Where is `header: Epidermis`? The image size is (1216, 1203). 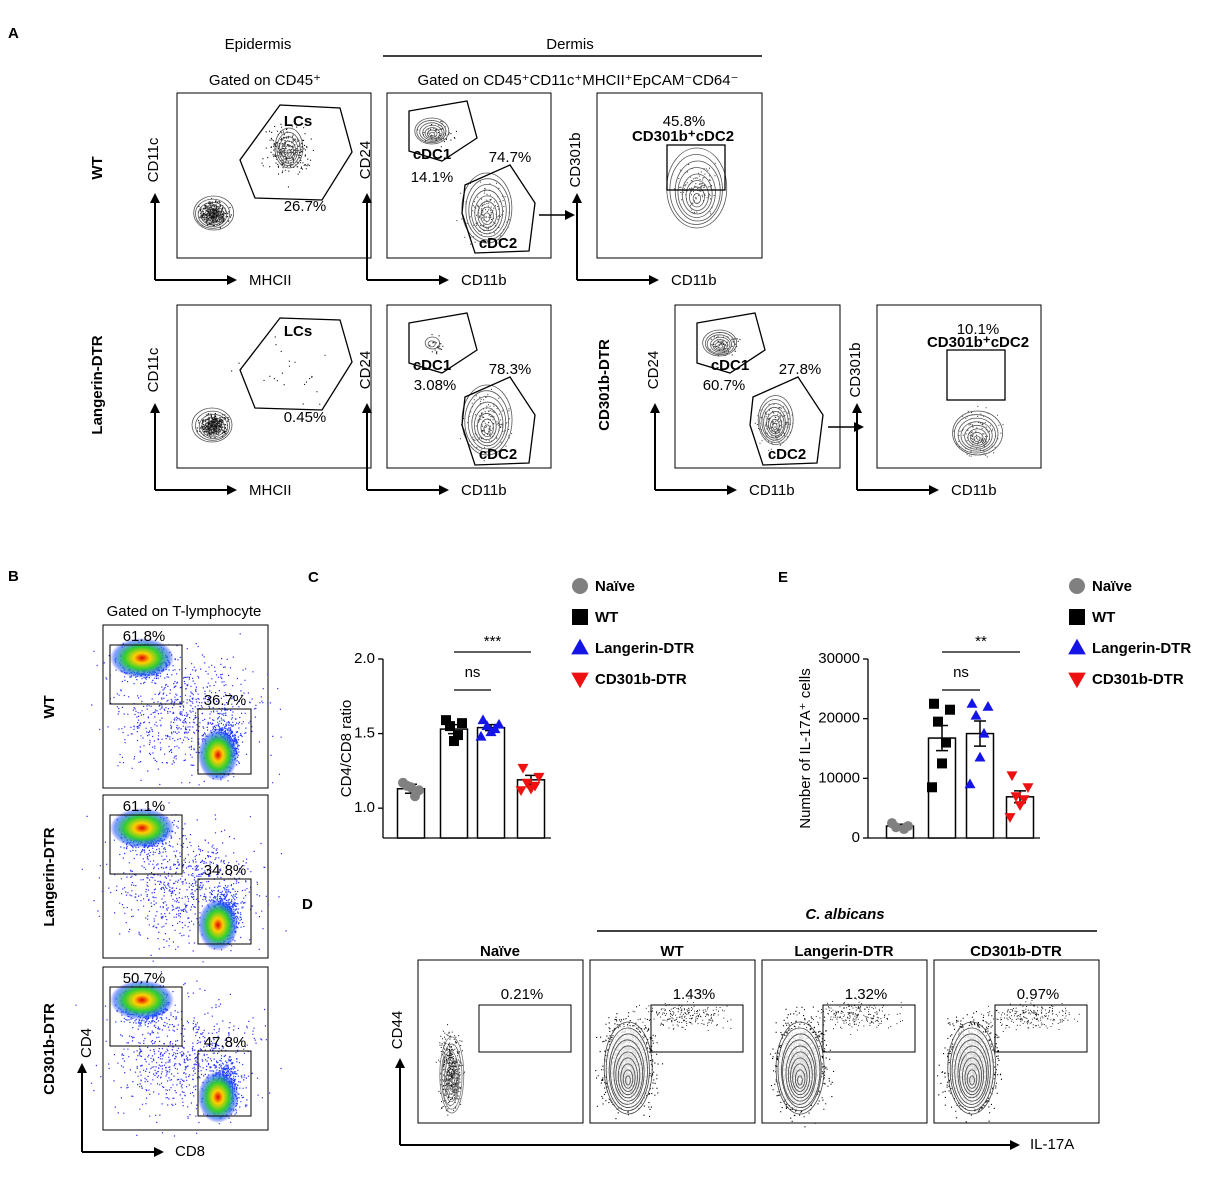 header: Epidermis is located at coordinates (258, 44).